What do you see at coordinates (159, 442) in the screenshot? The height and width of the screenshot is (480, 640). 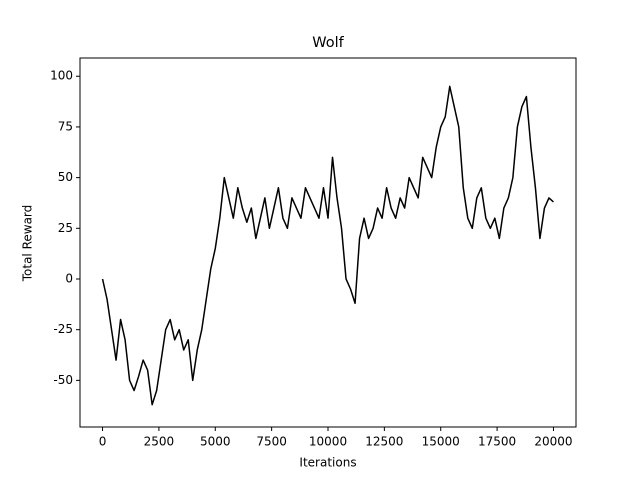 I see `x-tick-label: 2500` at bounding box center [159, 442].